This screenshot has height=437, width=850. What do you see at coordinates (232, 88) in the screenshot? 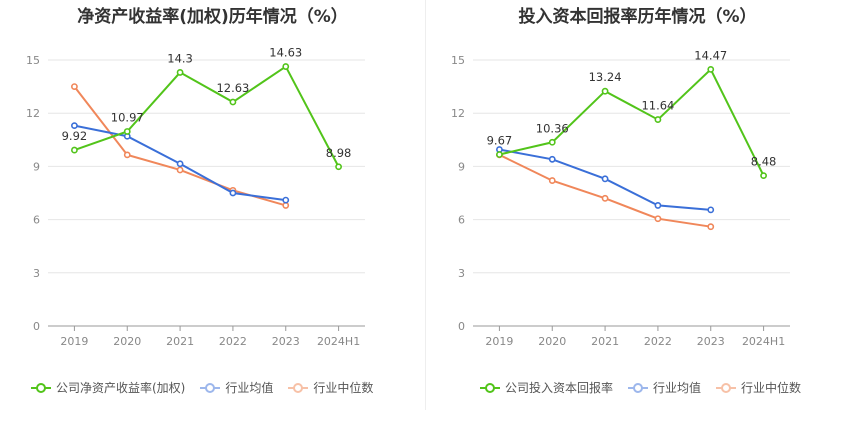
I see `data-label: 12.63` at bounding box center [232, 88].